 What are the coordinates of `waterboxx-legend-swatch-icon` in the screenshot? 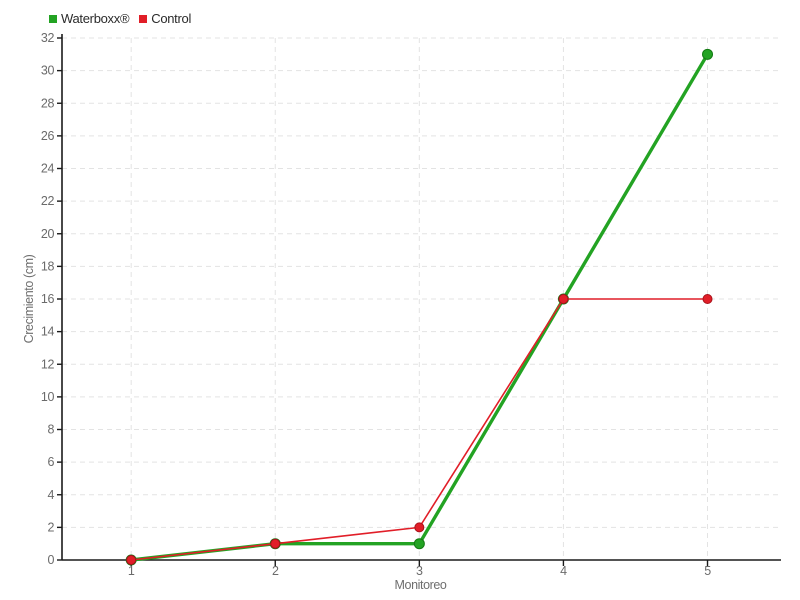 It's located at (53, 18).